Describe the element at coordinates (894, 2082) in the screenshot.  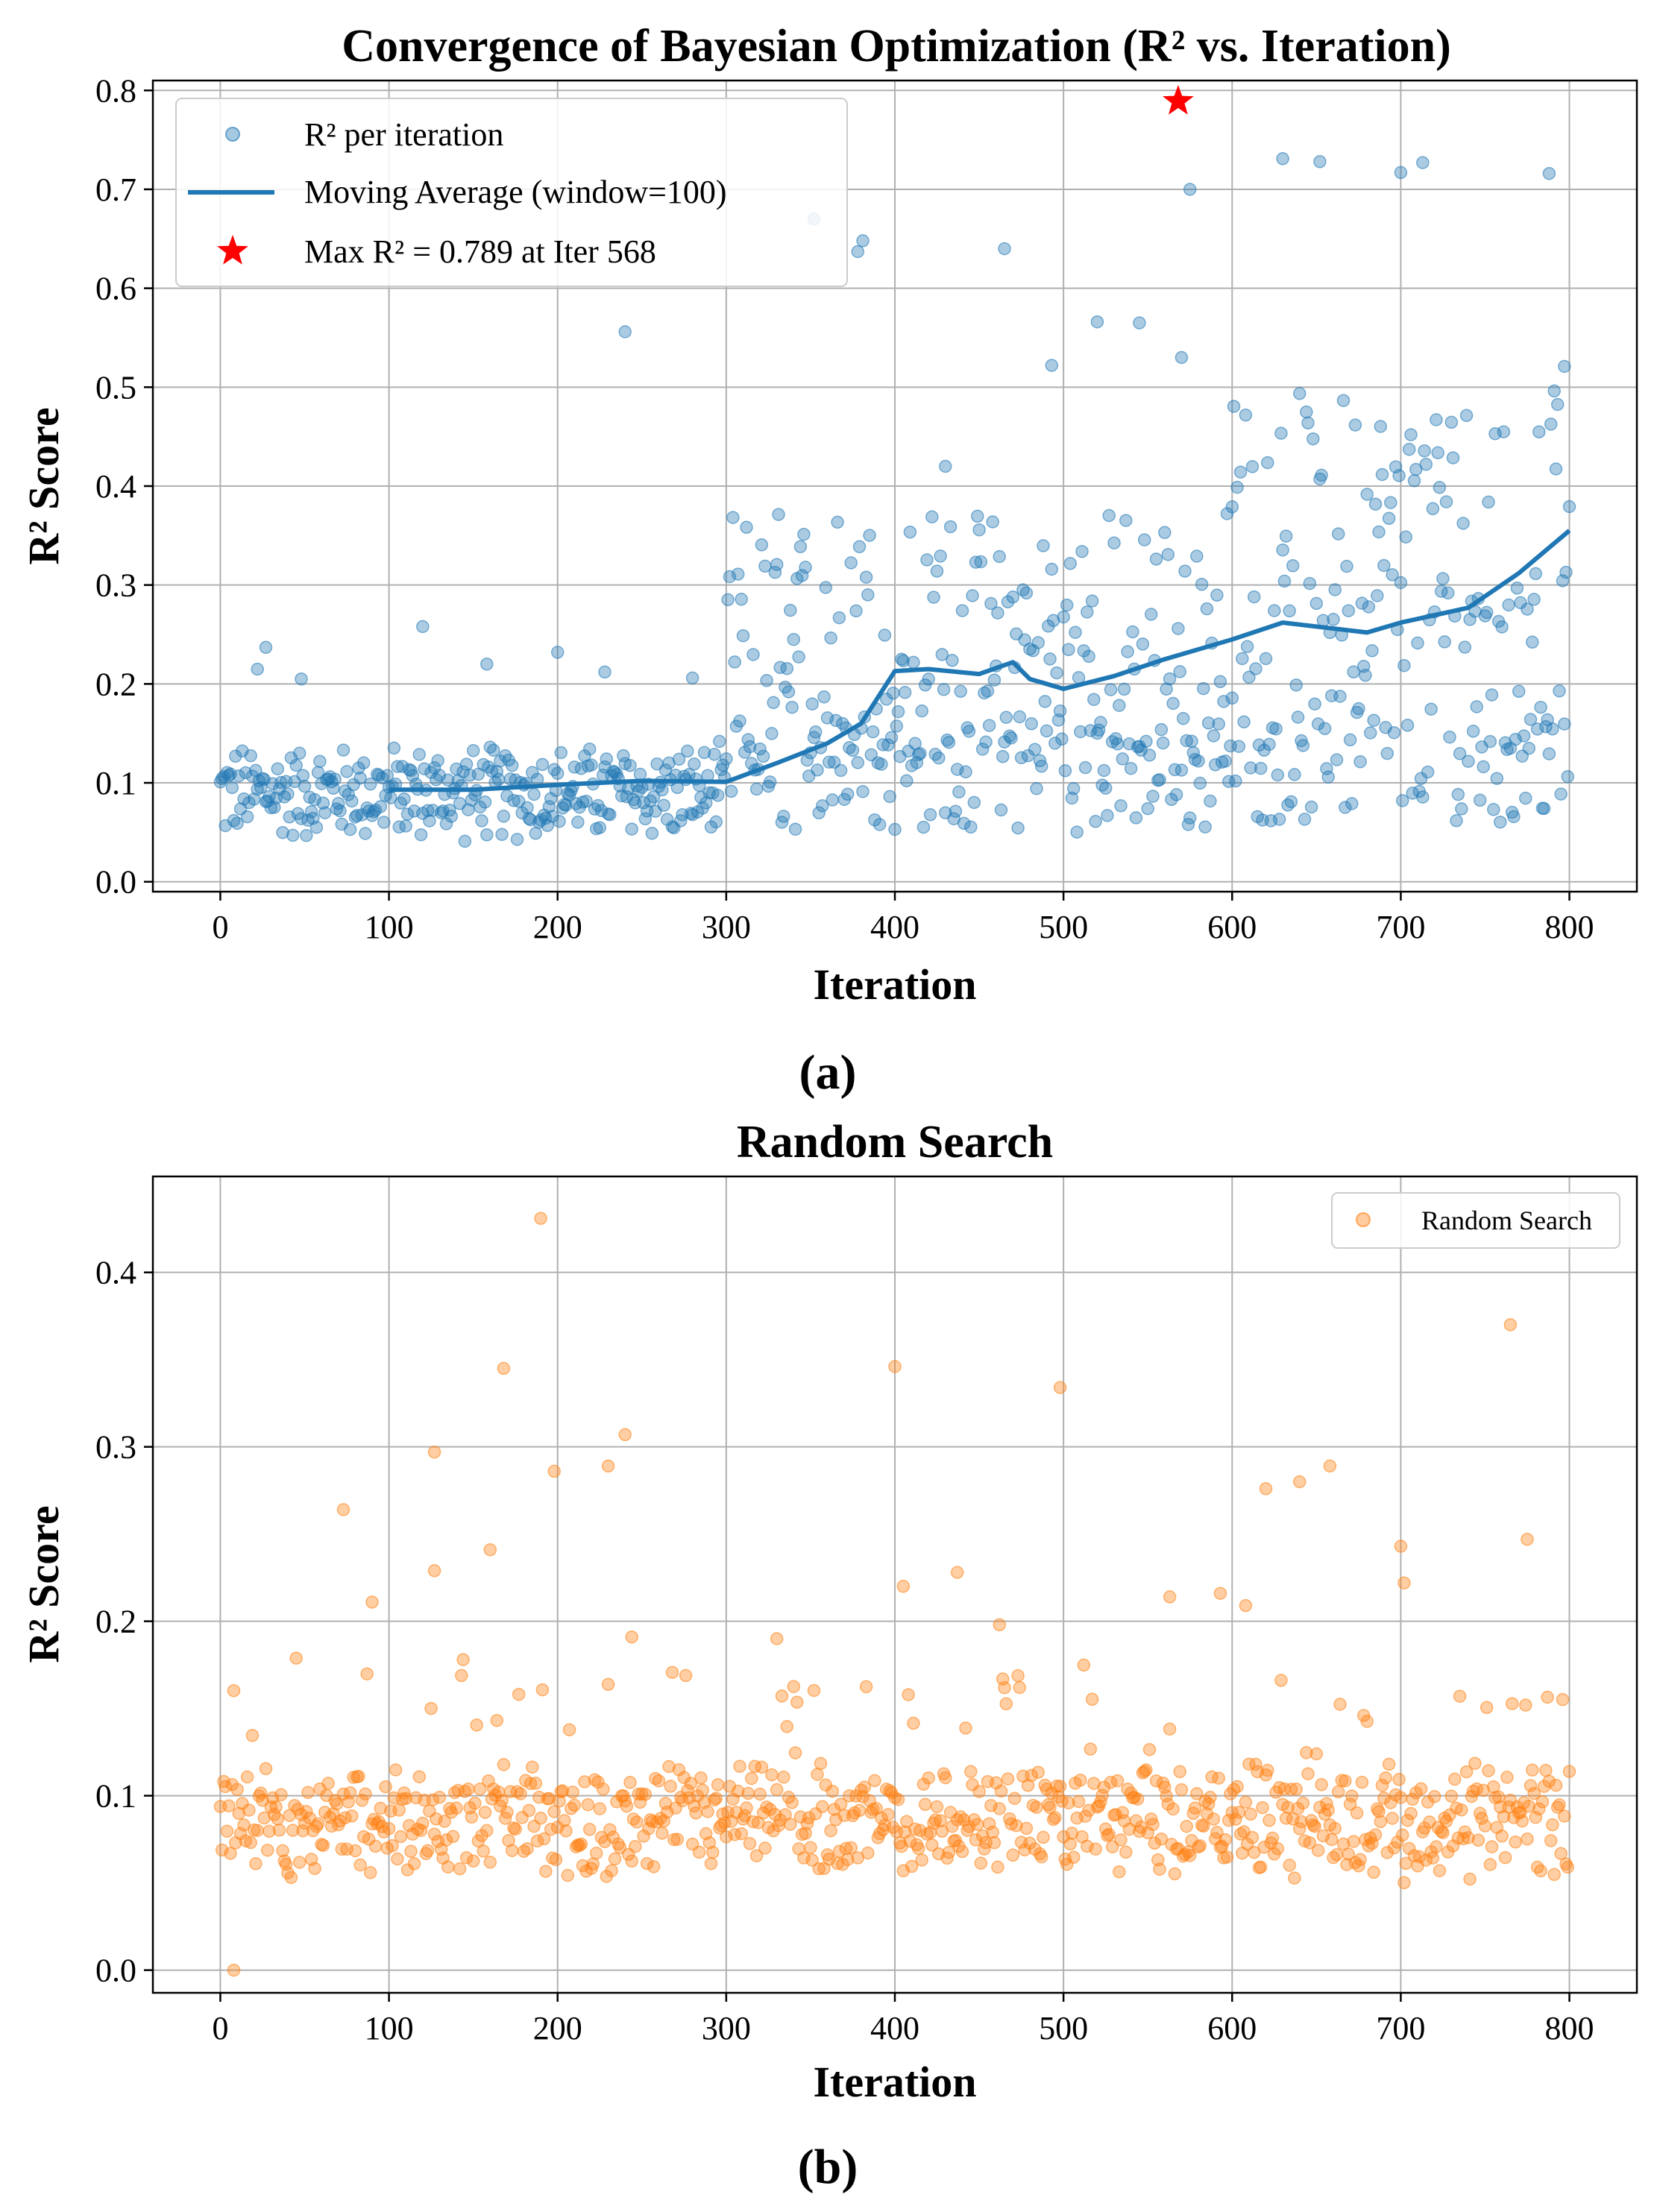
I see `panel-b-x-label: Iteration` at that location.